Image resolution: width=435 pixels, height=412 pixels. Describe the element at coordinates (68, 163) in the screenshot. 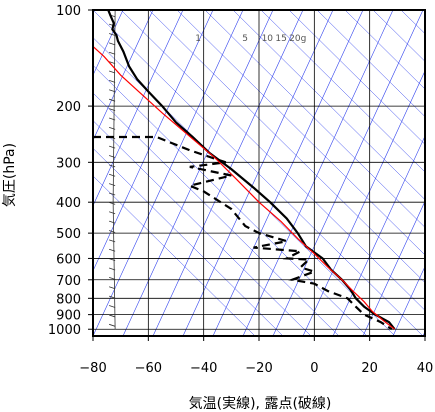

I see `y-tick-label: 300` at that location.